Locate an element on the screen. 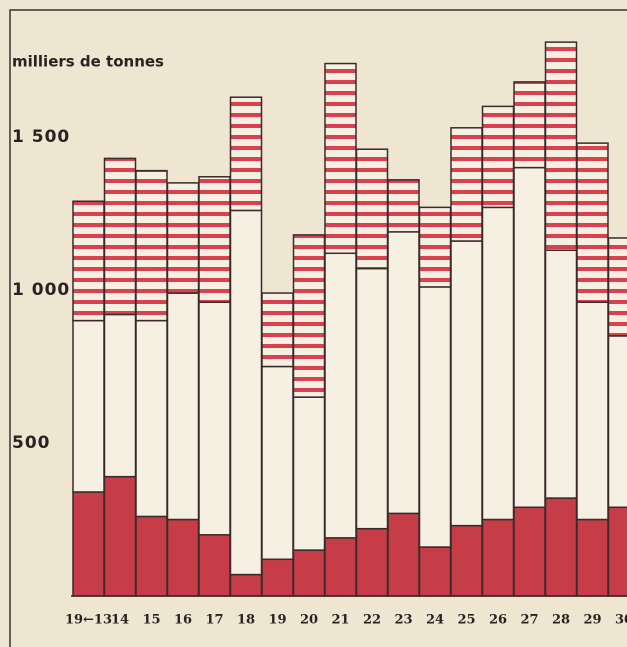 This screenshot has width=627, height=647. x-tick-label: 26 is located at coordinates (498, 620).